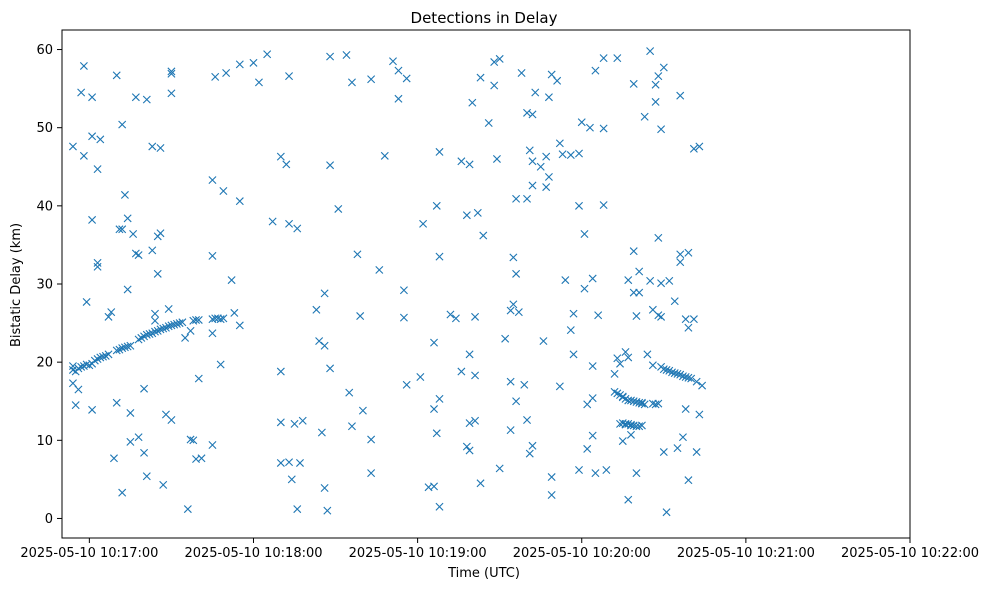 Image resolution: width=989 pixels, height=590 pixels. What do you see at coordinates (49, 285) in the screenshot?
I see `y-axis: 0 10 20 30 40 50 60` at bounding box center [49, 285].